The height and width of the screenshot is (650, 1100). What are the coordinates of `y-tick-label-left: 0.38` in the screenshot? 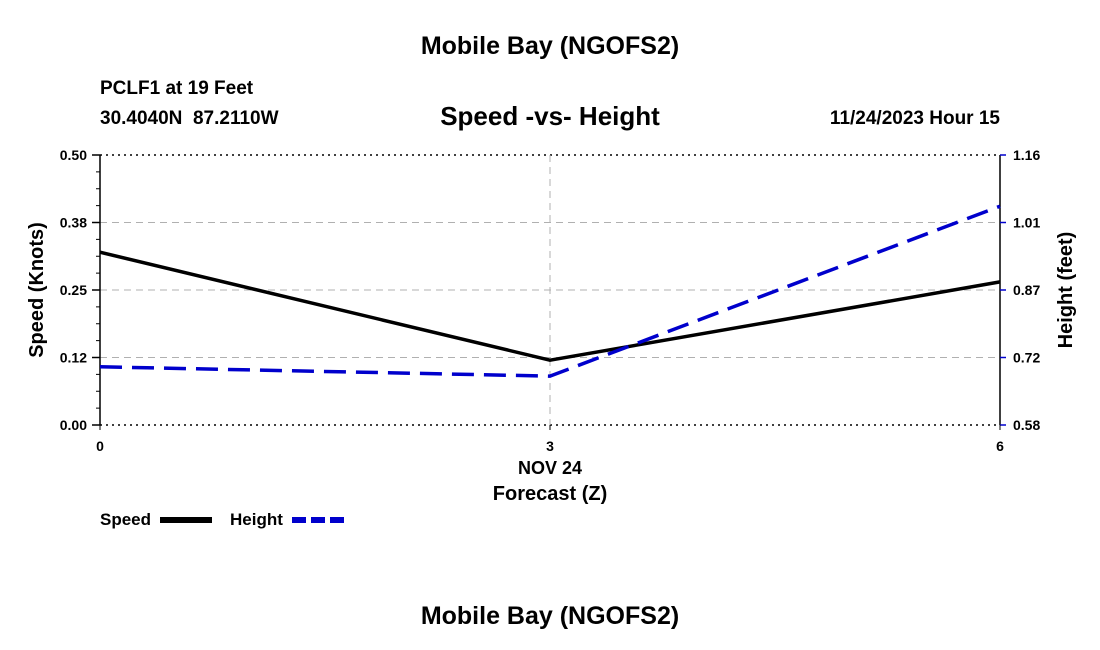 It's located at (73, 223).